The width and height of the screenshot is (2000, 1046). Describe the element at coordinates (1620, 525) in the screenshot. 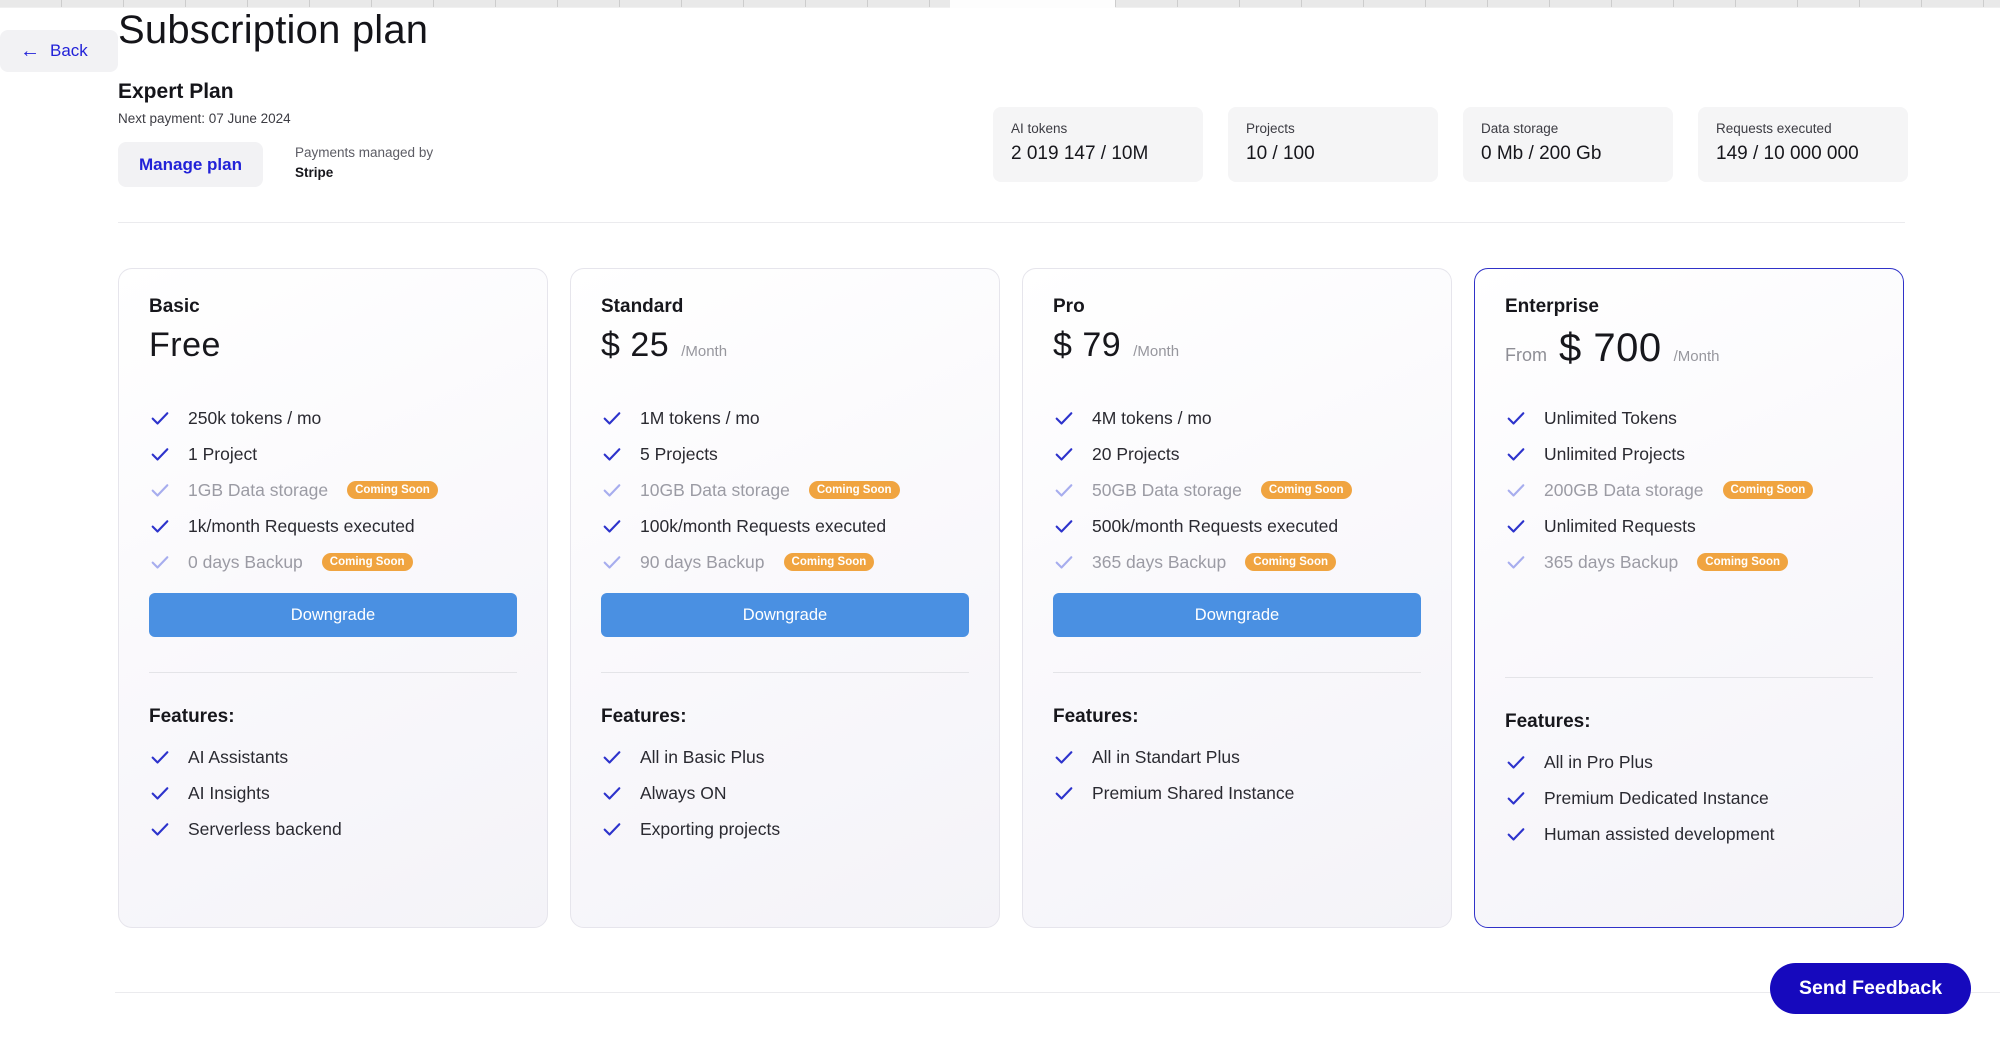

I see `feature-text: Unlimited Requests` at that location.